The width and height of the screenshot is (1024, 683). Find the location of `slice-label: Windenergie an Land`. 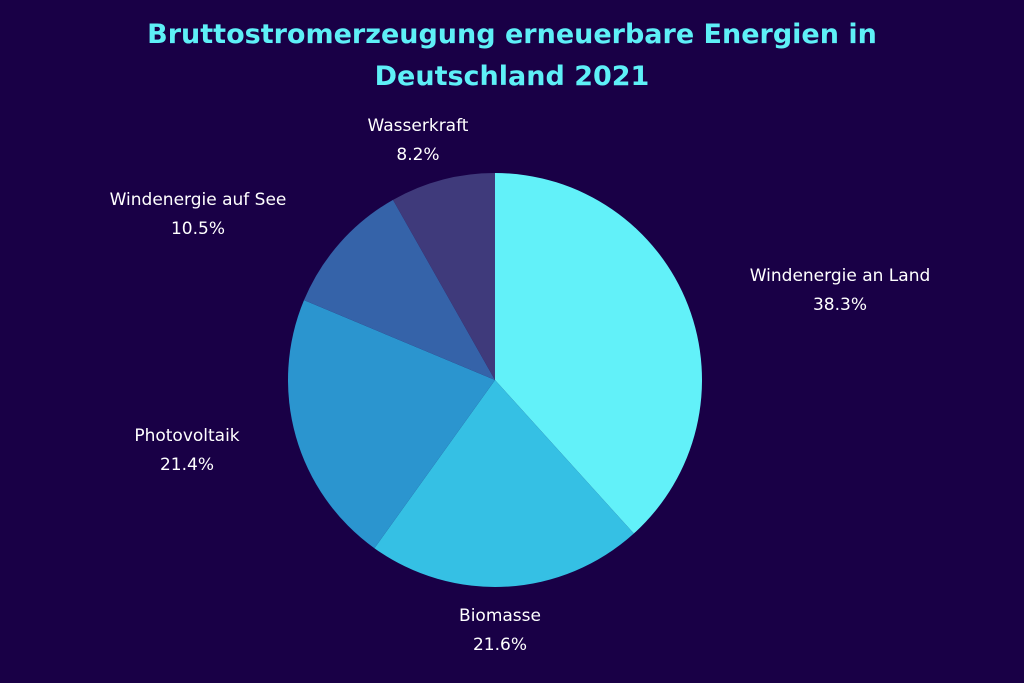

slice-label: Windenergie an Land is located at coordinates (840, 276).